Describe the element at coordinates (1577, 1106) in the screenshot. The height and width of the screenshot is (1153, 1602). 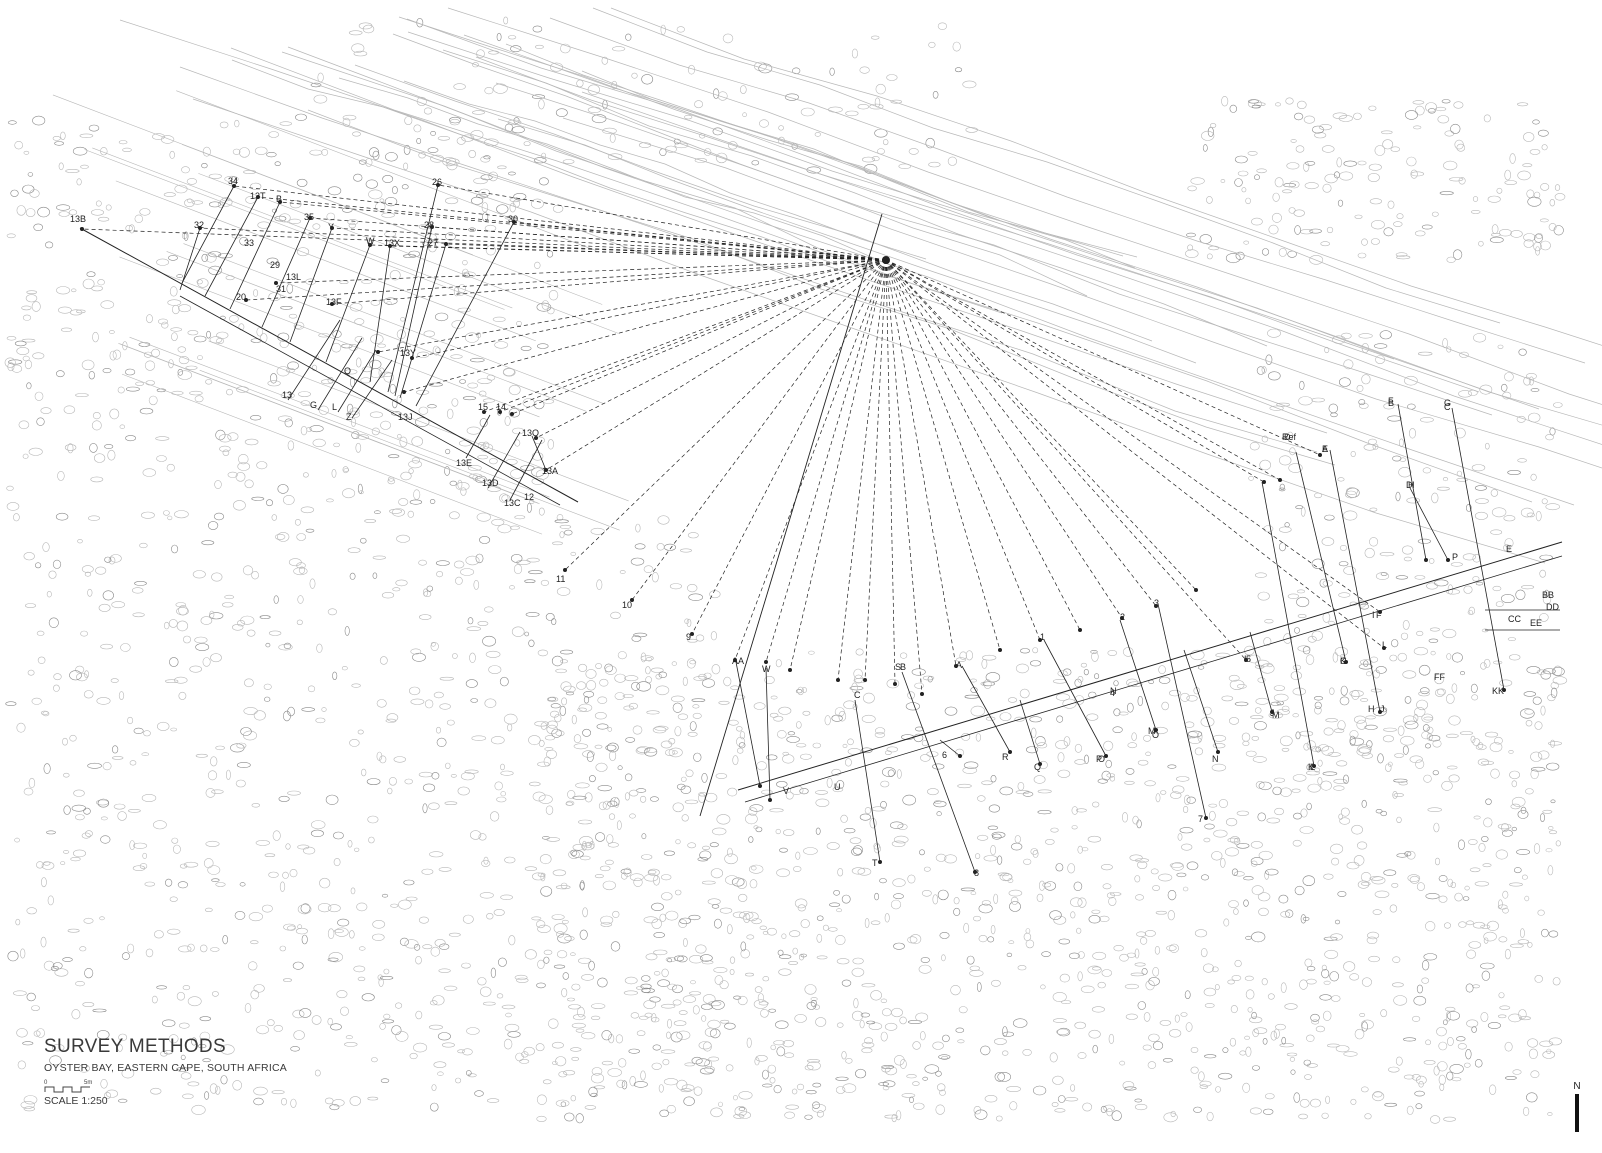
I see `north-arrow: N` at that location.